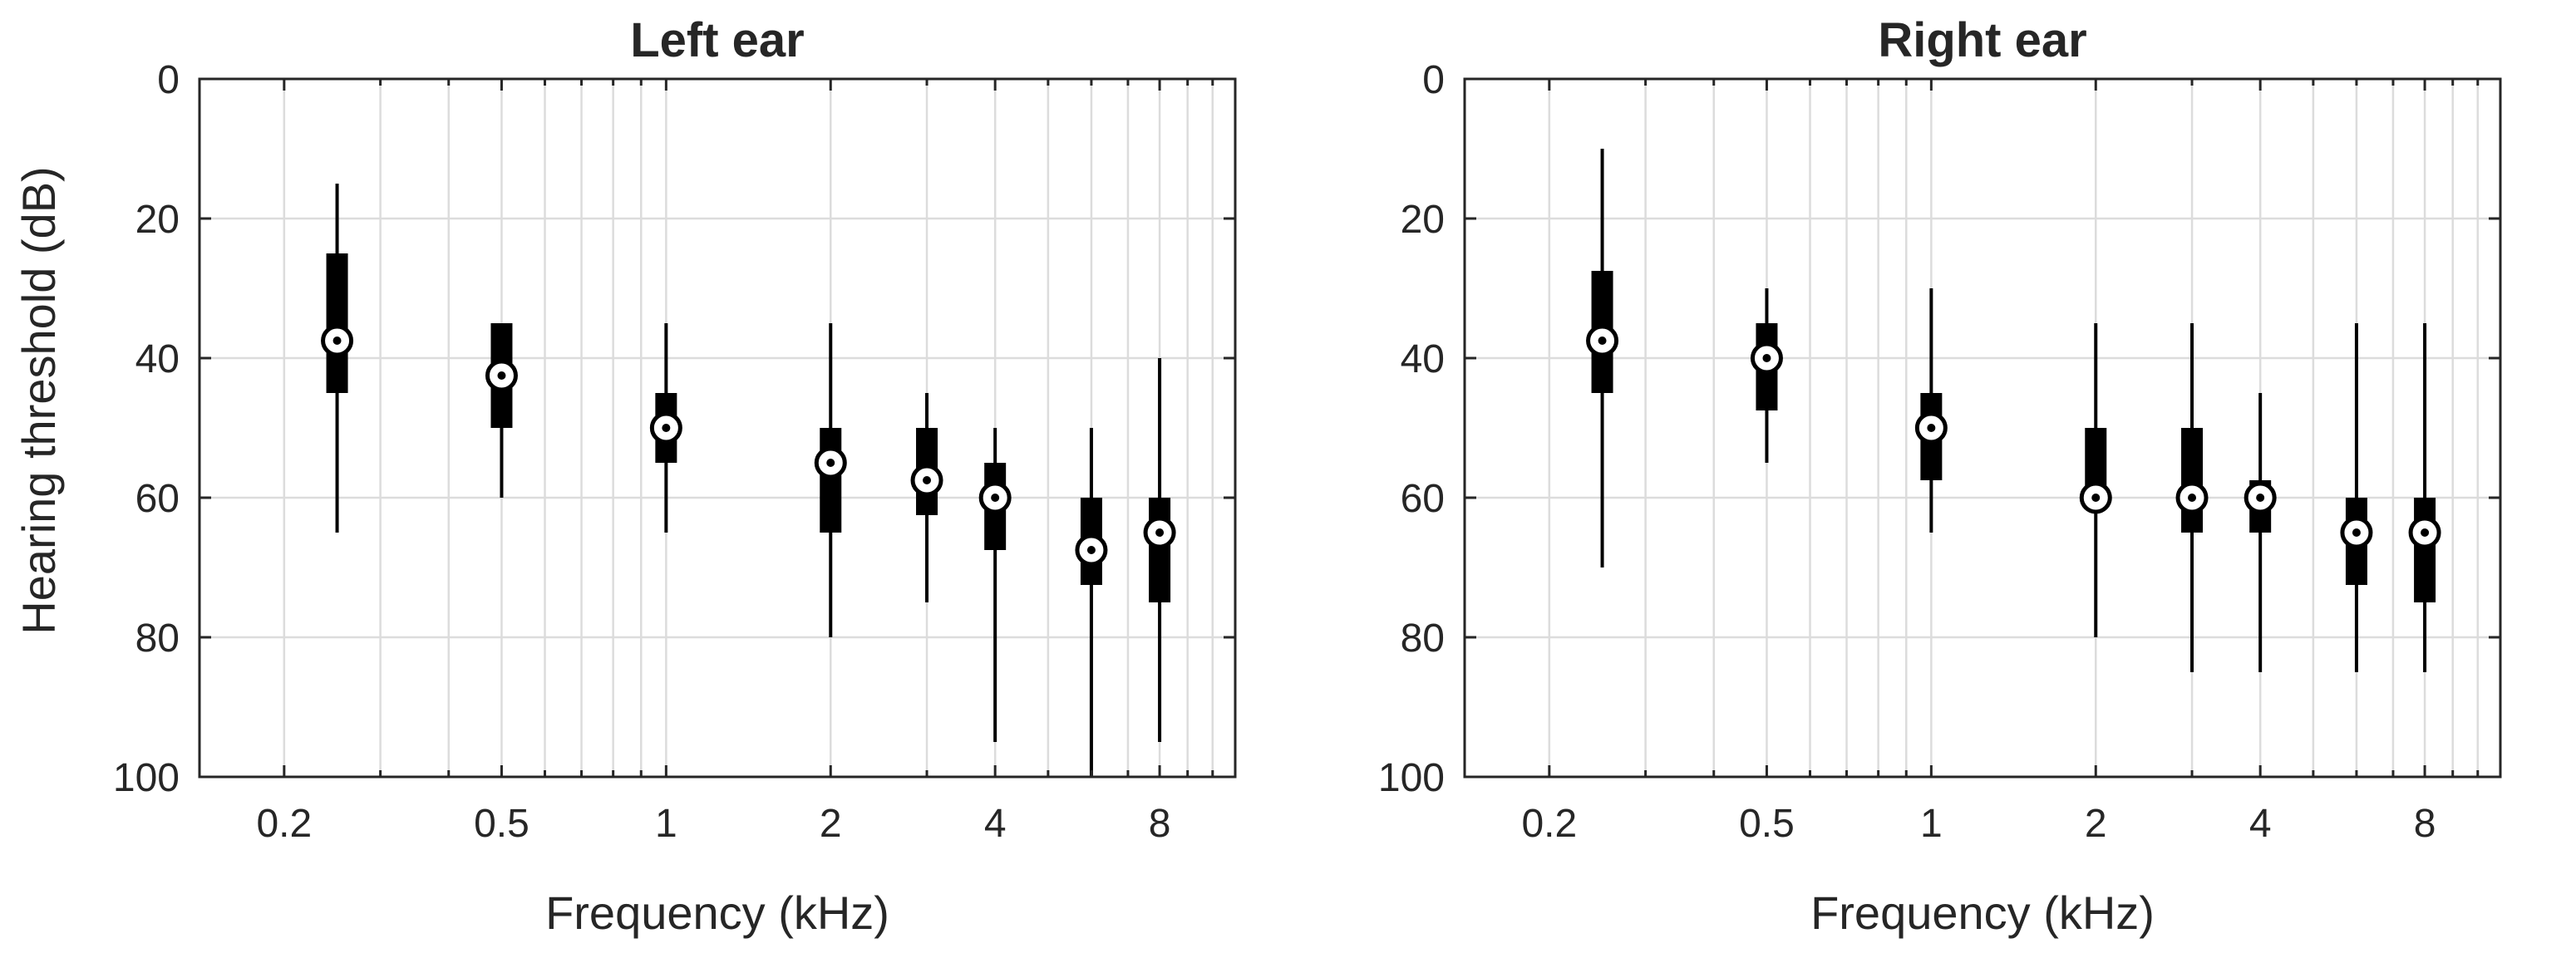 The image size is (2576, 958). What do you see at coordinates (1982, 40) in the screenshot?
I see `chart-title: Right ear` at bounding box center [1982, 40].